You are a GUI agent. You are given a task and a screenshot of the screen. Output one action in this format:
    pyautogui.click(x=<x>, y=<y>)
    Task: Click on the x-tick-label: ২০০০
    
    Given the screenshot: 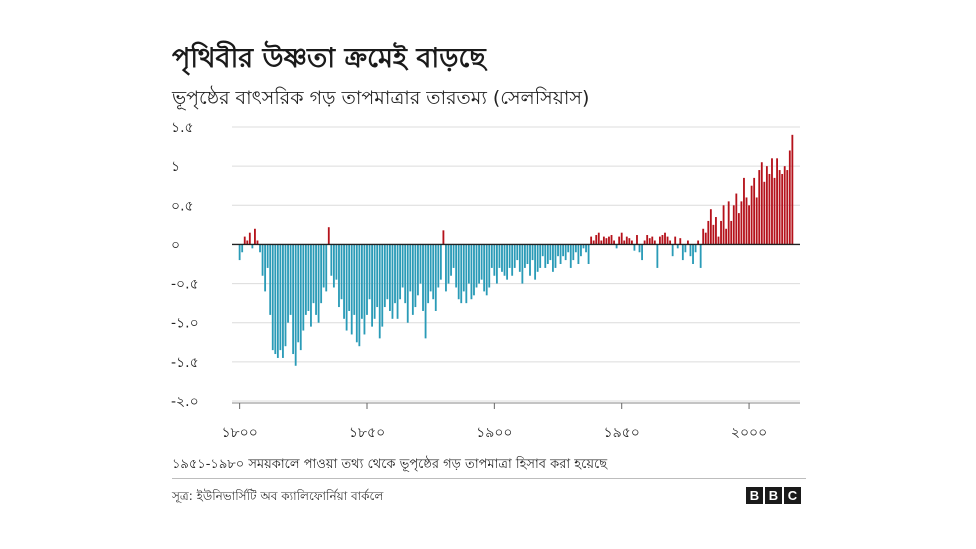 What is the action you would take?
    pyautogui.click(x=749, y=433)
    